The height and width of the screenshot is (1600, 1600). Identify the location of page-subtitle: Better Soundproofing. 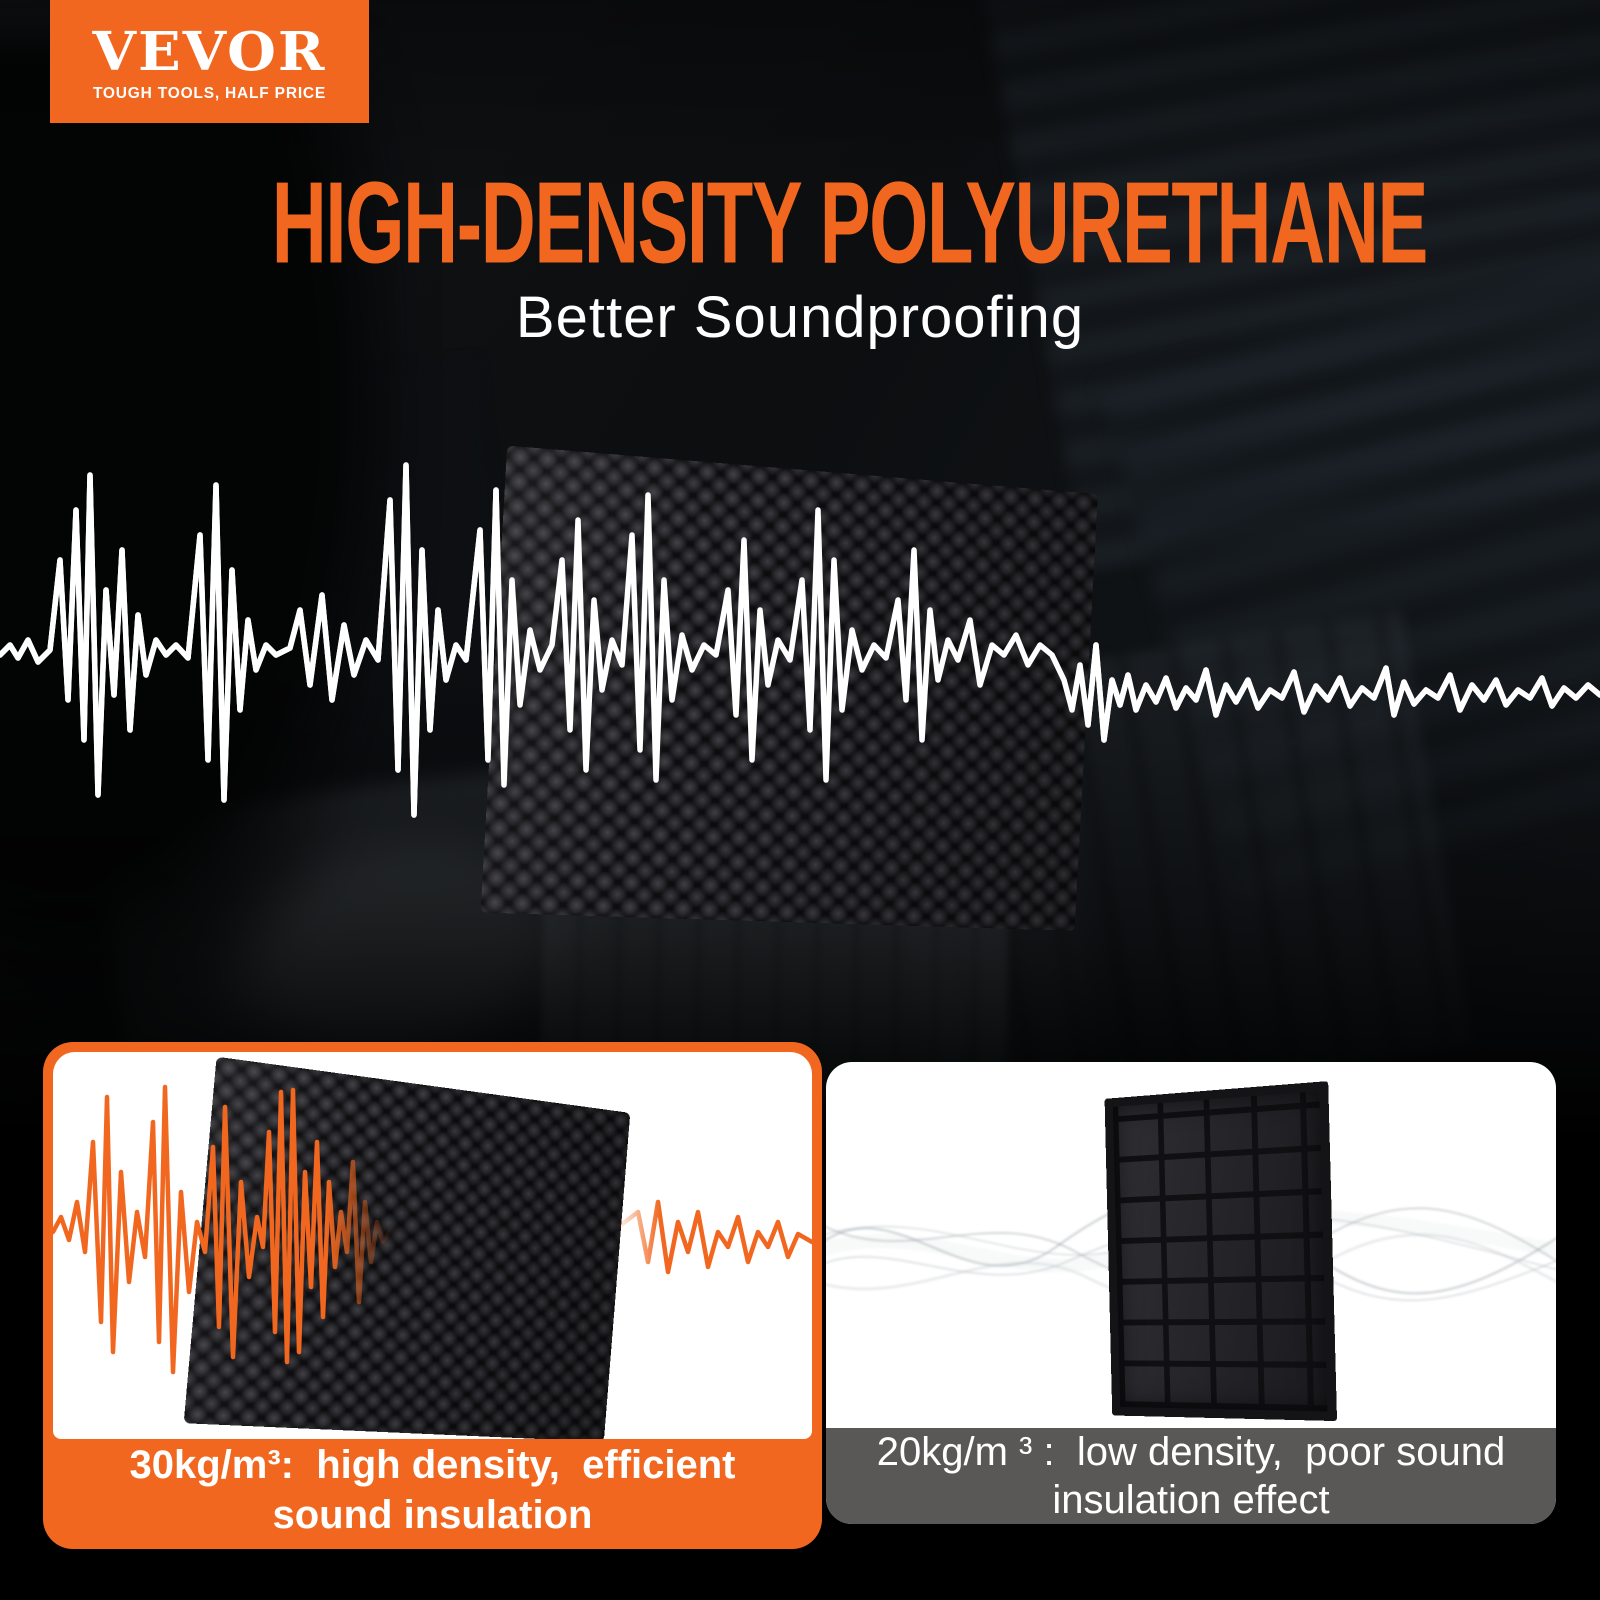
(800, 317).